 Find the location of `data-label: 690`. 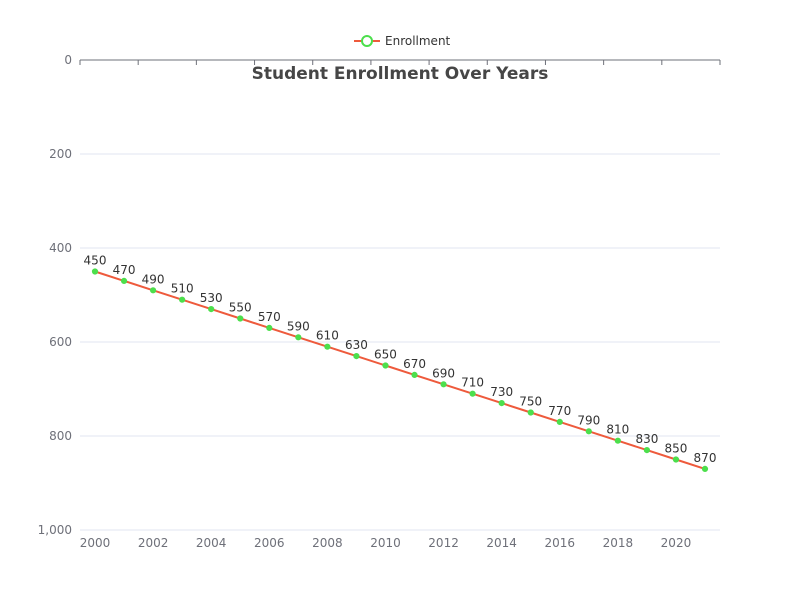

data-label: 690 is located at coordinates (443, 373).